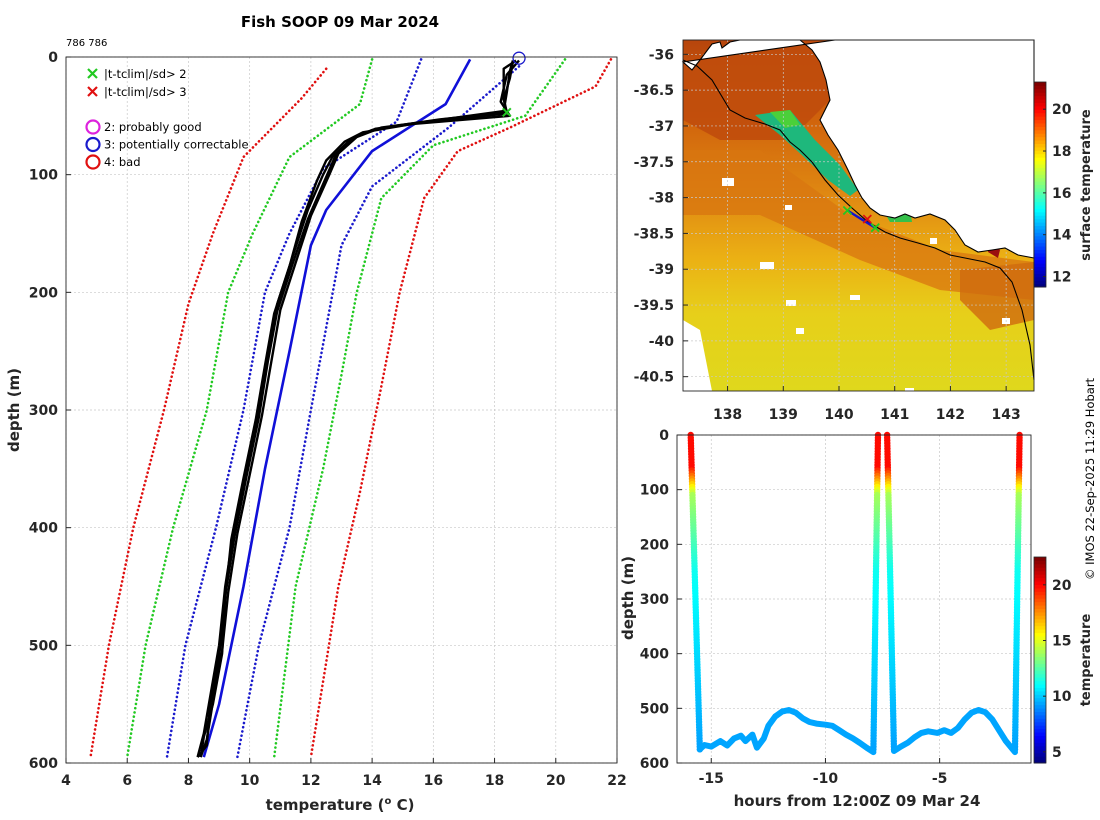 Image resolution: width=1100 pixels, height=820 pixels. I want to click on section-y-tick-label: 0, so click(664, 436).